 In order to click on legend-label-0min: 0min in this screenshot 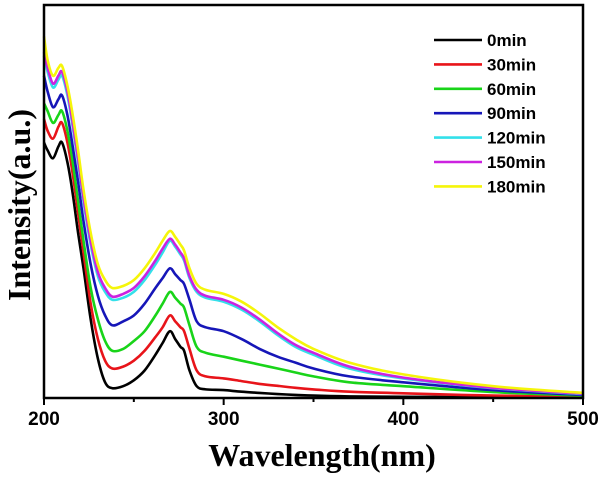, I will do `click(507, 40)`.